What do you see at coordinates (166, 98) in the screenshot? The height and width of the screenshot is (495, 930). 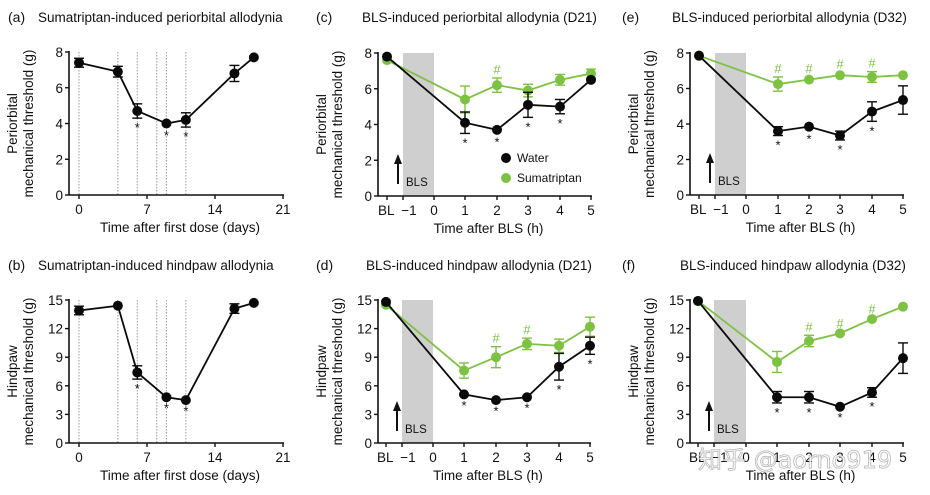 I see `series-sumatriptan: * * *` at bounding box center [166, 98].